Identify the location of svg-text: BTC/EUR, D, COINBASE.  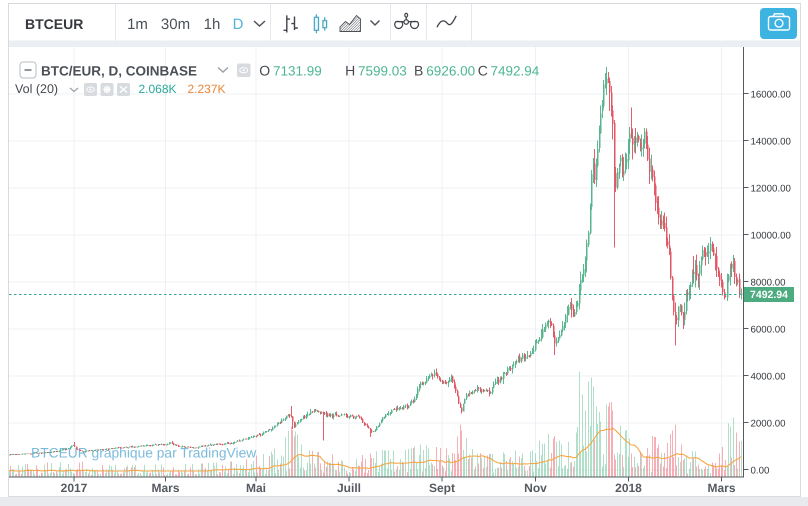
(119, 71).